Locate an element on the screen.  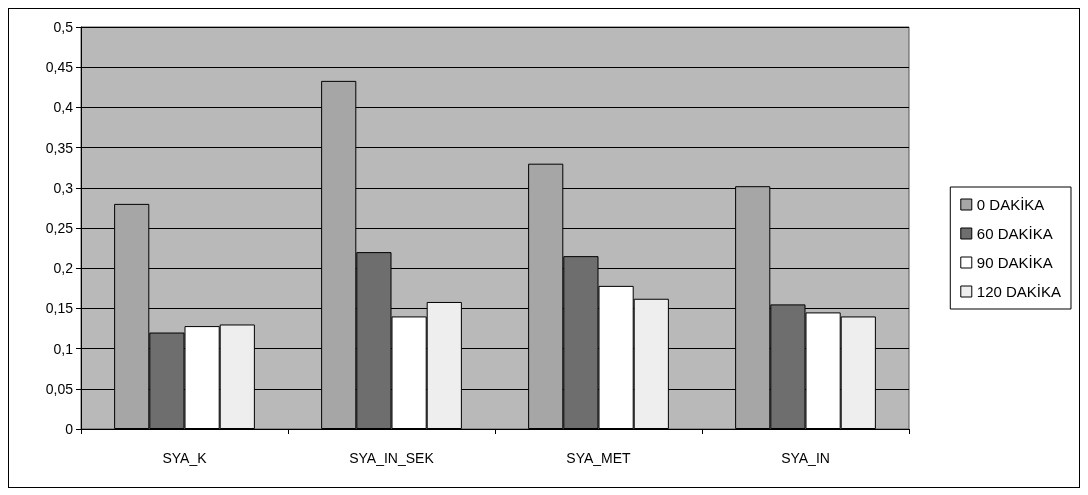
y-tick-label: 0,45 is located at coordinates (59, 67).